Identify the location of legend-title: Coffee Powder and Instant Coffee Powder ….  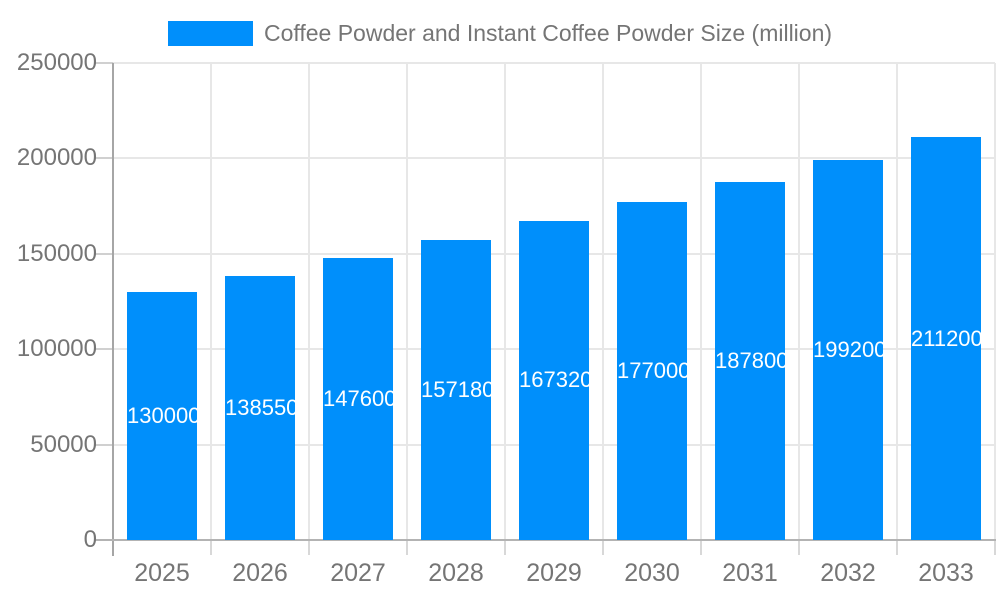
(548, 33).